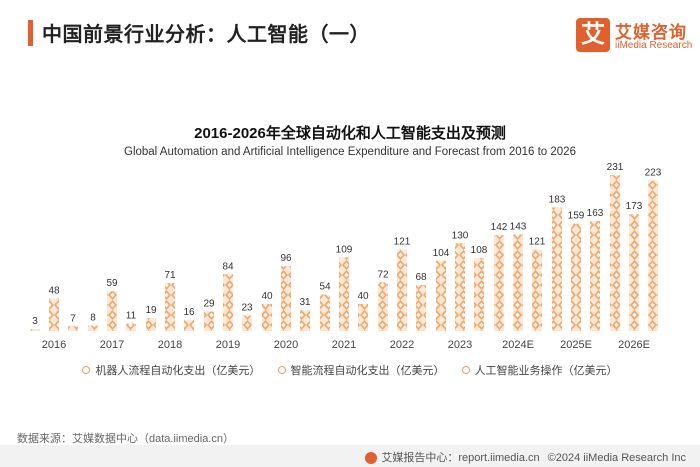  What do you see at coordinates (286, 258) in the screenshot?
I see `data-label-2020-series-1: 96` at bounding box center [286, 258].